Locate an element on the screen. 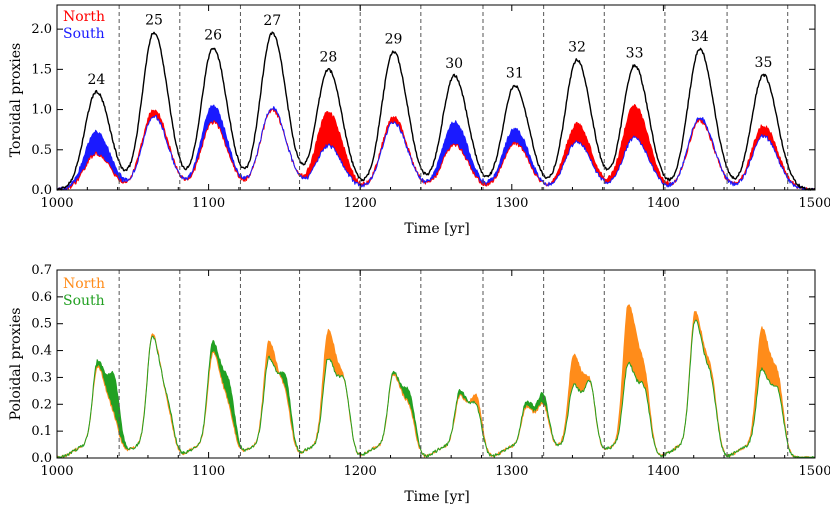 The image size is (830, 512). poloidal-x-tick-label: 1200 is located at coordinates (360, 471).